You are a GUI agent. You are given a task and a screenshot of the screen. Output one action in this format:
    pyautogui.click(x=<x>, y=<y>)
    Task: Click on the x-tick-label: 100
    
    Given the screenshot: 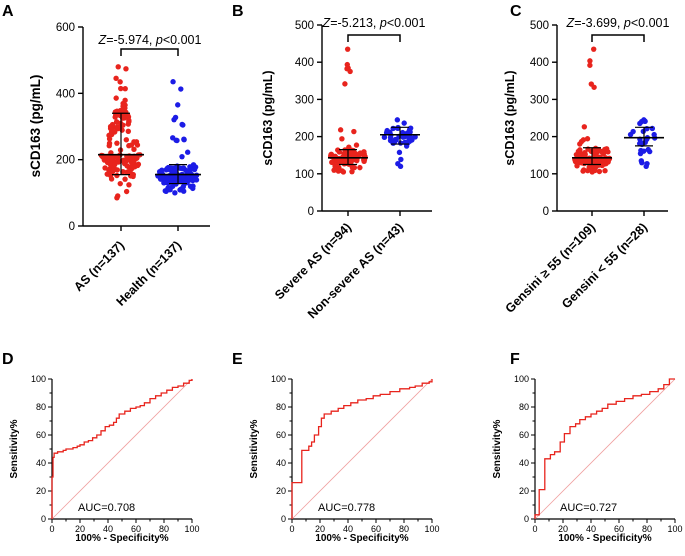 What is the action you would take?
    pyautogui.click(x=431, y=529)
    